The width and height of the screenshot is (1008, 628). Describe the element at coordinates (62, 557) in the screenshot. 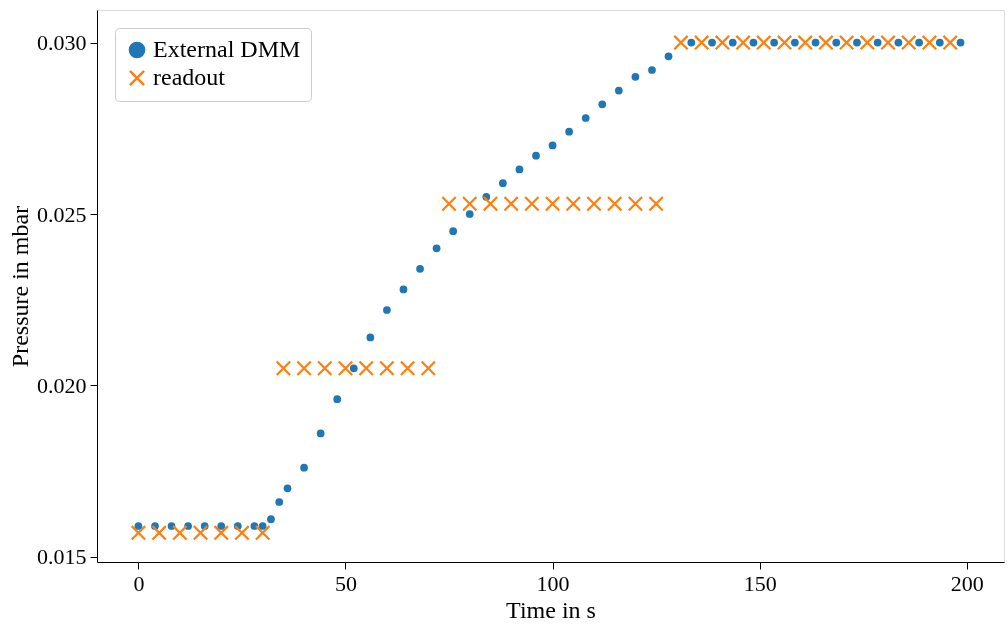

I see `y-tick-label: 0.015` at that location.